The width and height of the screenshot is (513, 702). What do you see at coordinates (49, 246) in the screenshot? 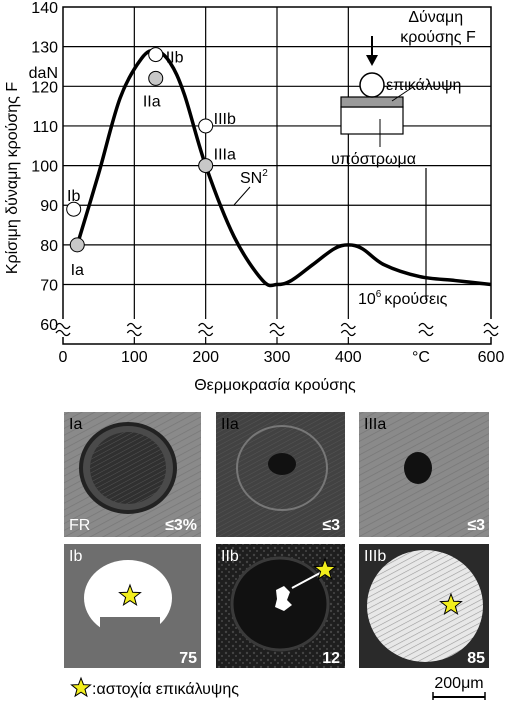
I see `y-tick-label: 80` at bounding box center [49, 246].